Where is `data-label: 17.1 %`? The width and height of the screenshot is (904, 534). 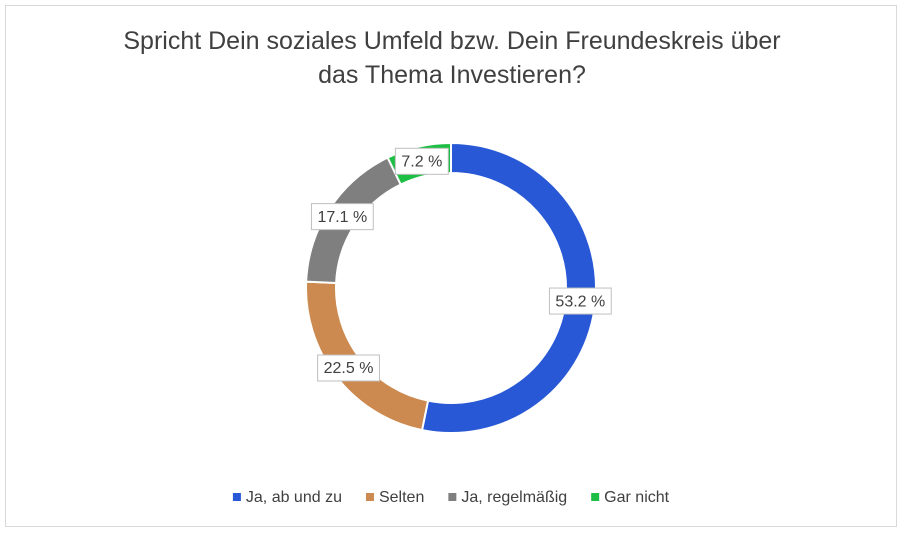
data-label: 17.1 % is located at coordinates (342, 217).